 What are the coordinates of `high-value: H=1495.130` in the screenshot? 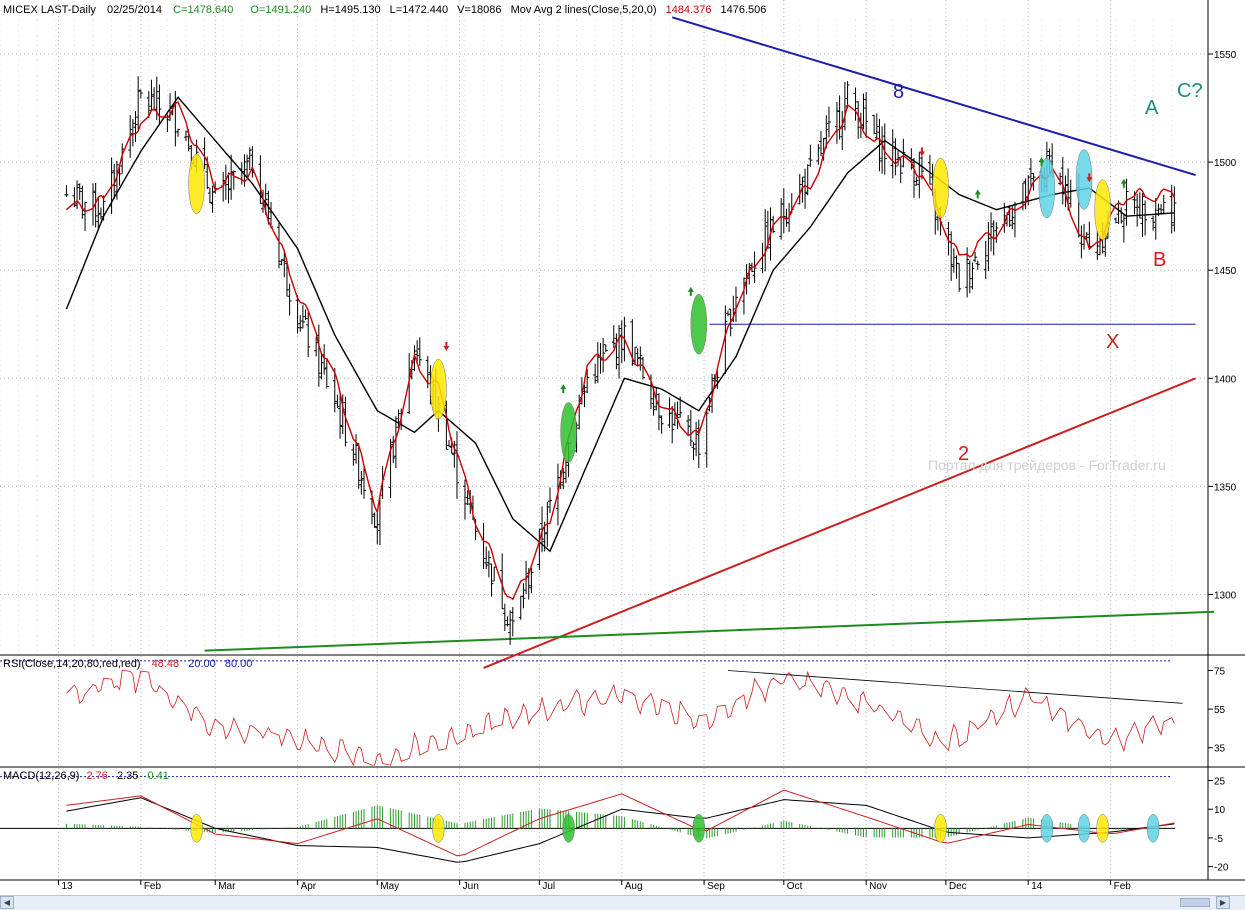 It's located at (350, 10).